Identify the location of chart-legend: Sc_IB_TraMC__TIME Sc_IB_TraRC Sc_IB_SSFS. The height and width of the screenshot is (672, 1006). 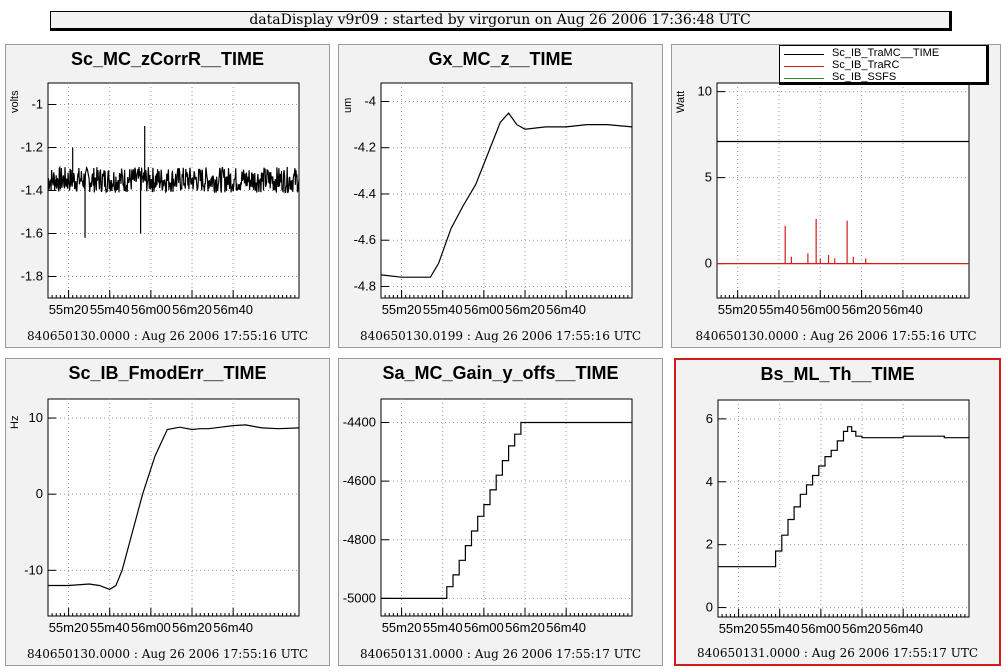
(884, 65).